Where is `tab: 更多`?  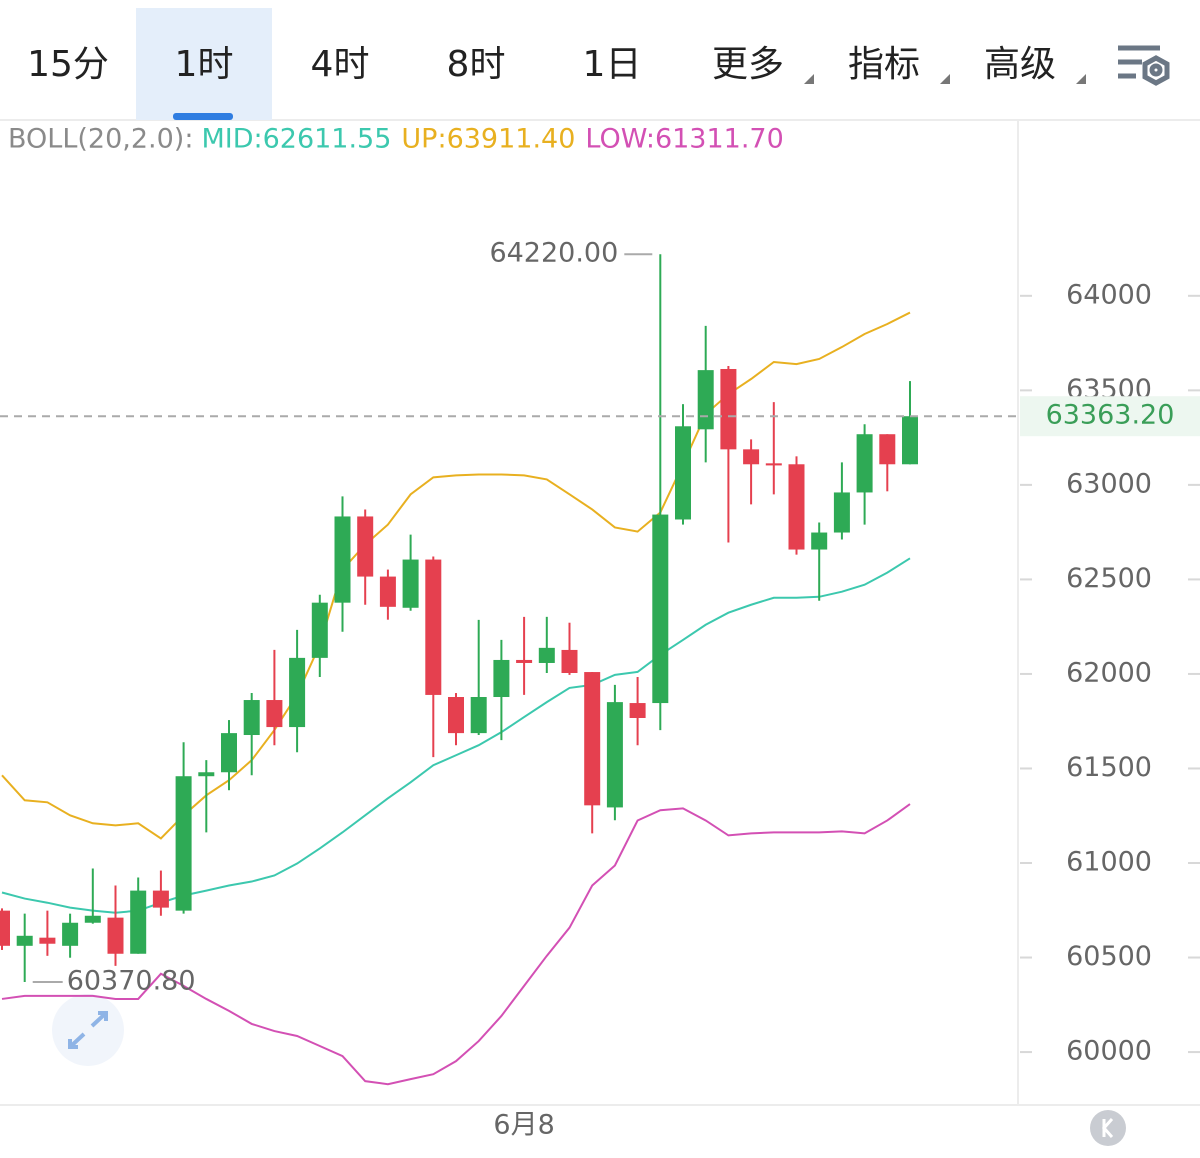 tab: 更多 is located at coordinates (763, 64).